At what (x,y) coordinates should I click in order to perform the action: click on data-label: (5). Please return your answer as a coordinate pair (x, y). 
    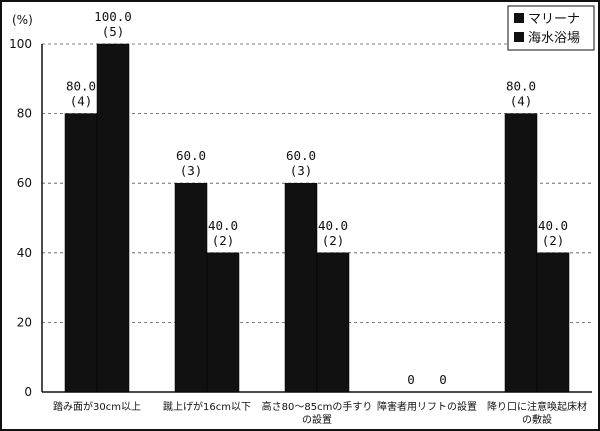
    Looking at the image, I should click on (113, 31).